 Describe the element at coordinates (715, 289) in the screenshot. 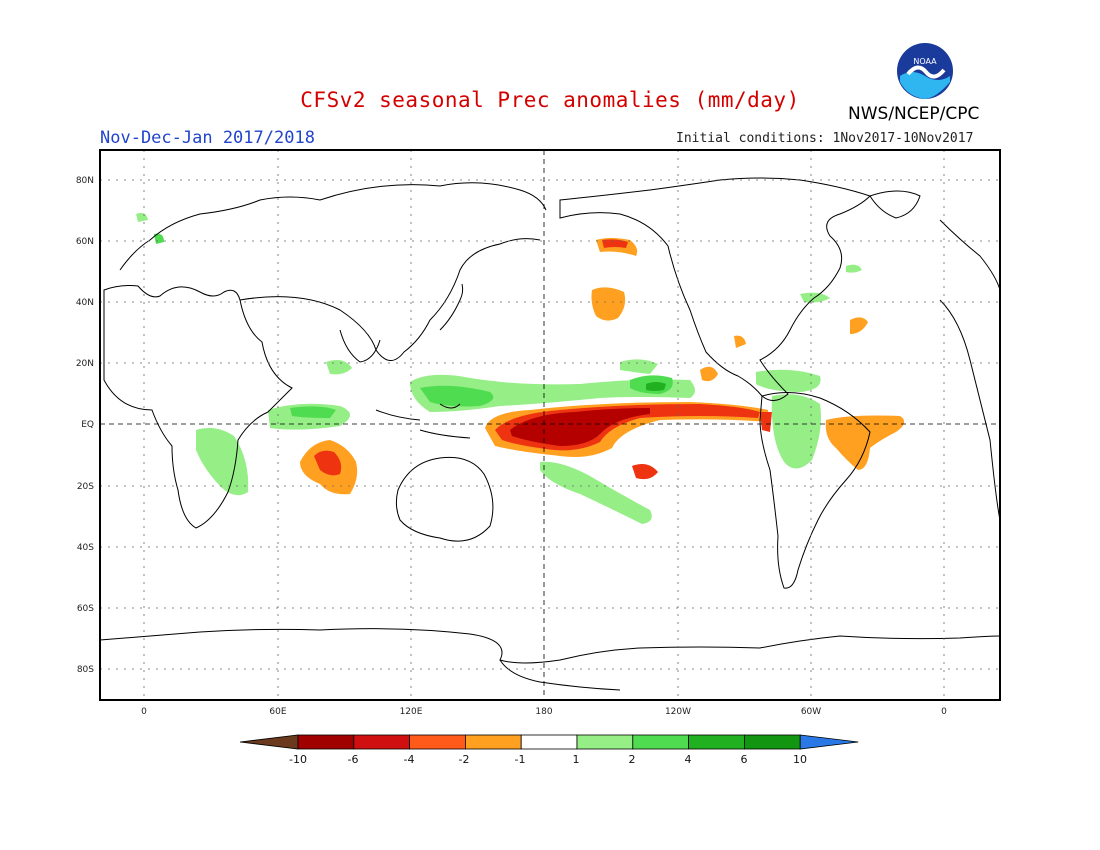

I see `north-america-outline` at that location.